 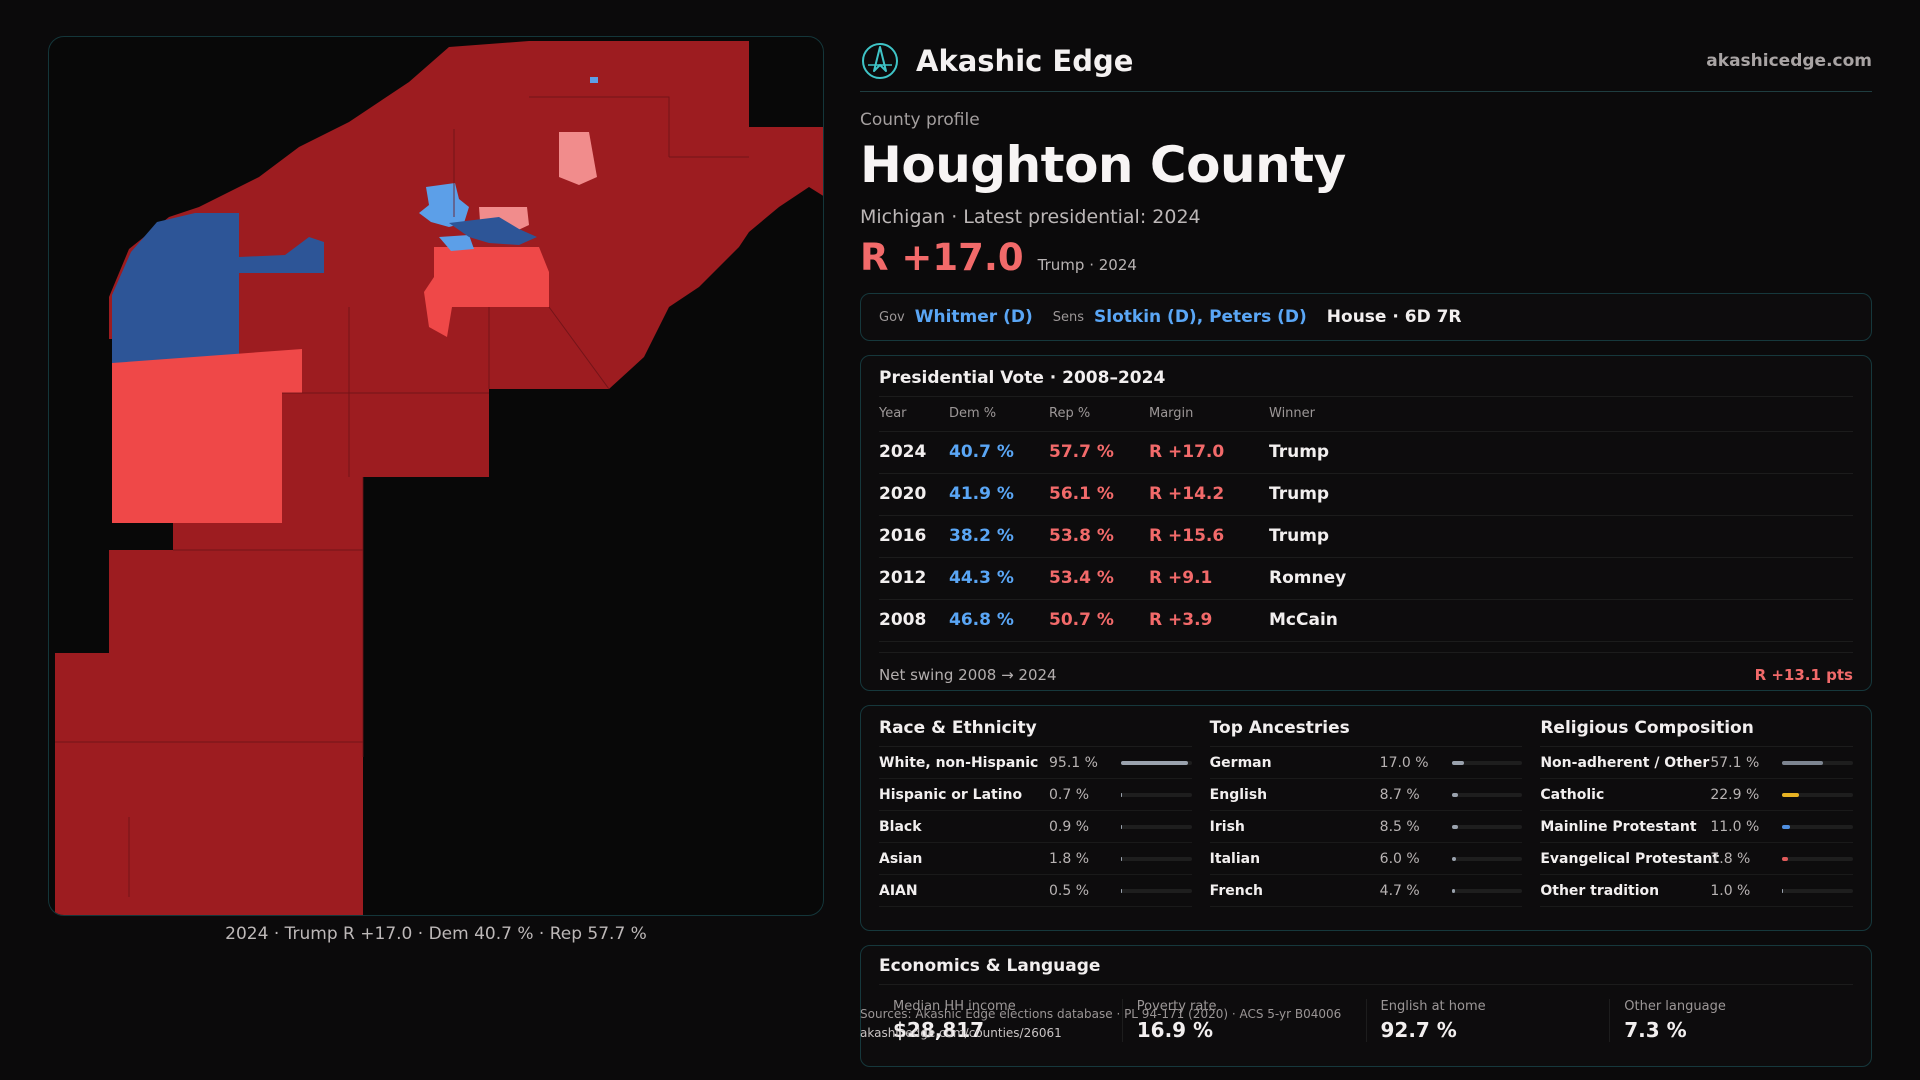 I want to click on col-winner: Winner, so click(x=1561, y=414).